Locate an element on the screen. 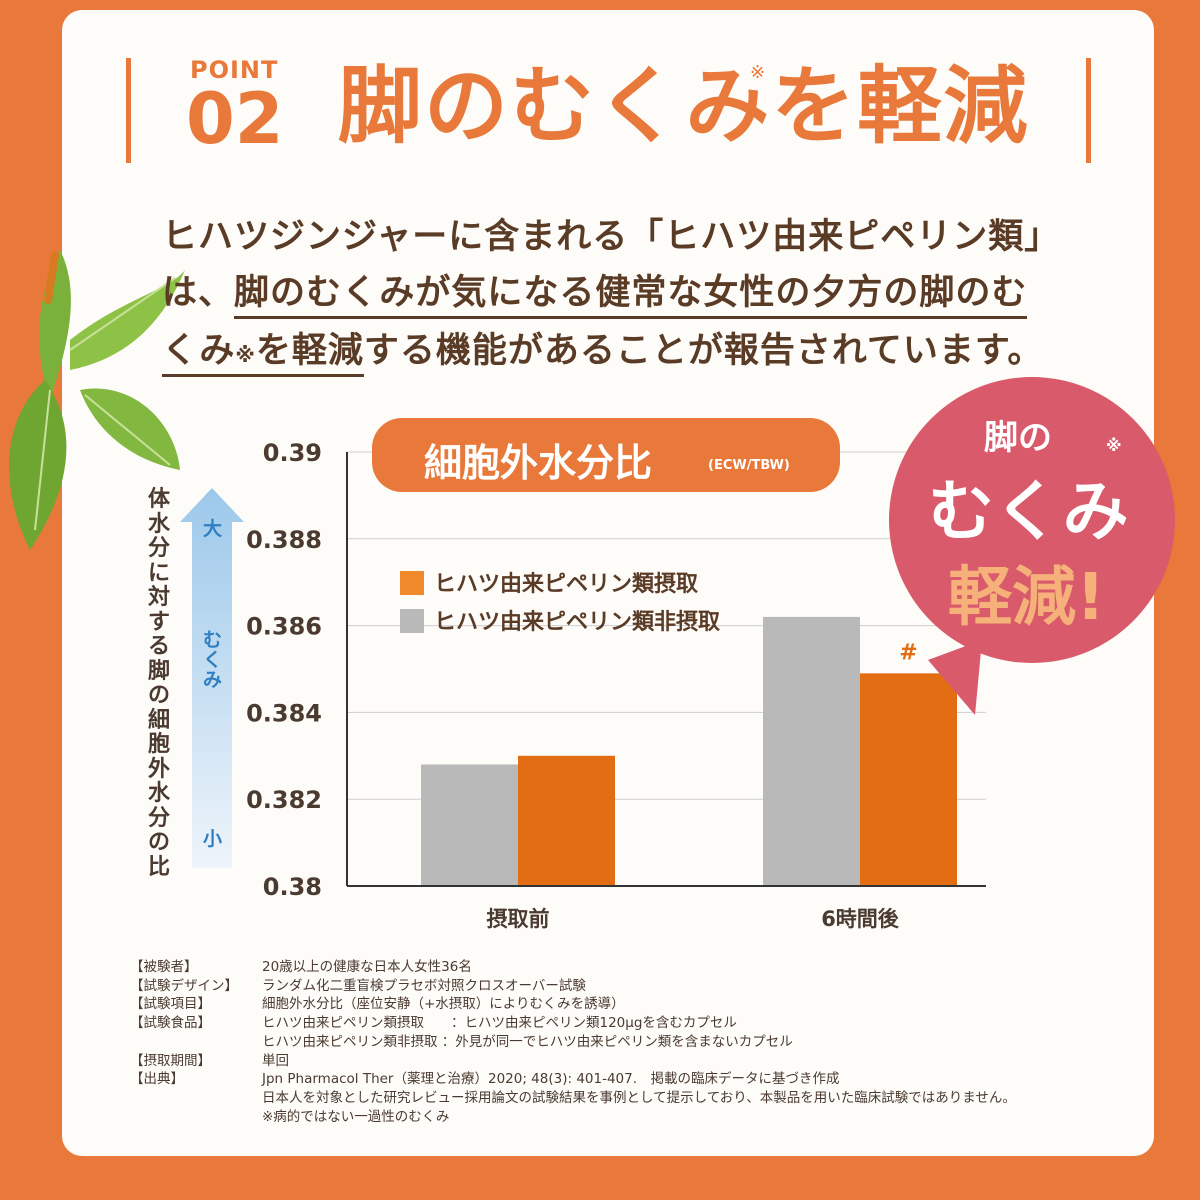 This screenshot has width=1200, height=1200. note-label: 【被験者】 is located at coordinates (164, 967).